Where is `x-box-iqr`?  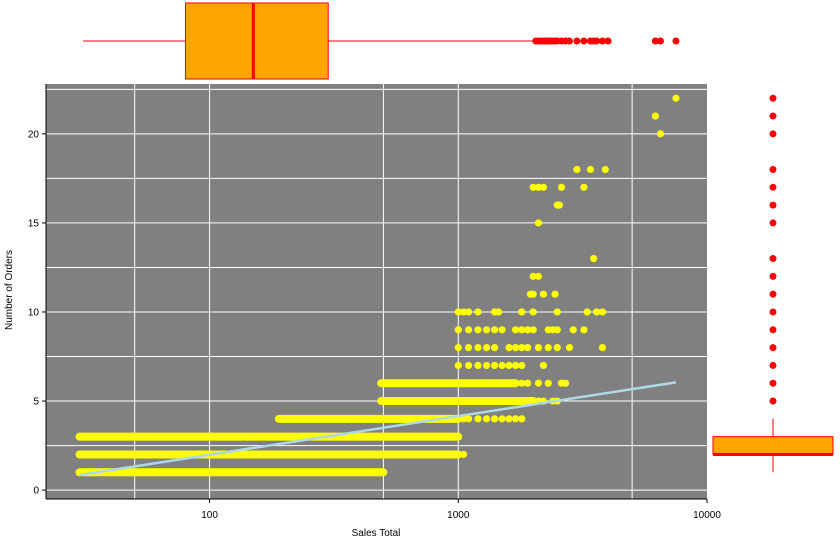
x-box-iqr is located at coordinates (256, 41).